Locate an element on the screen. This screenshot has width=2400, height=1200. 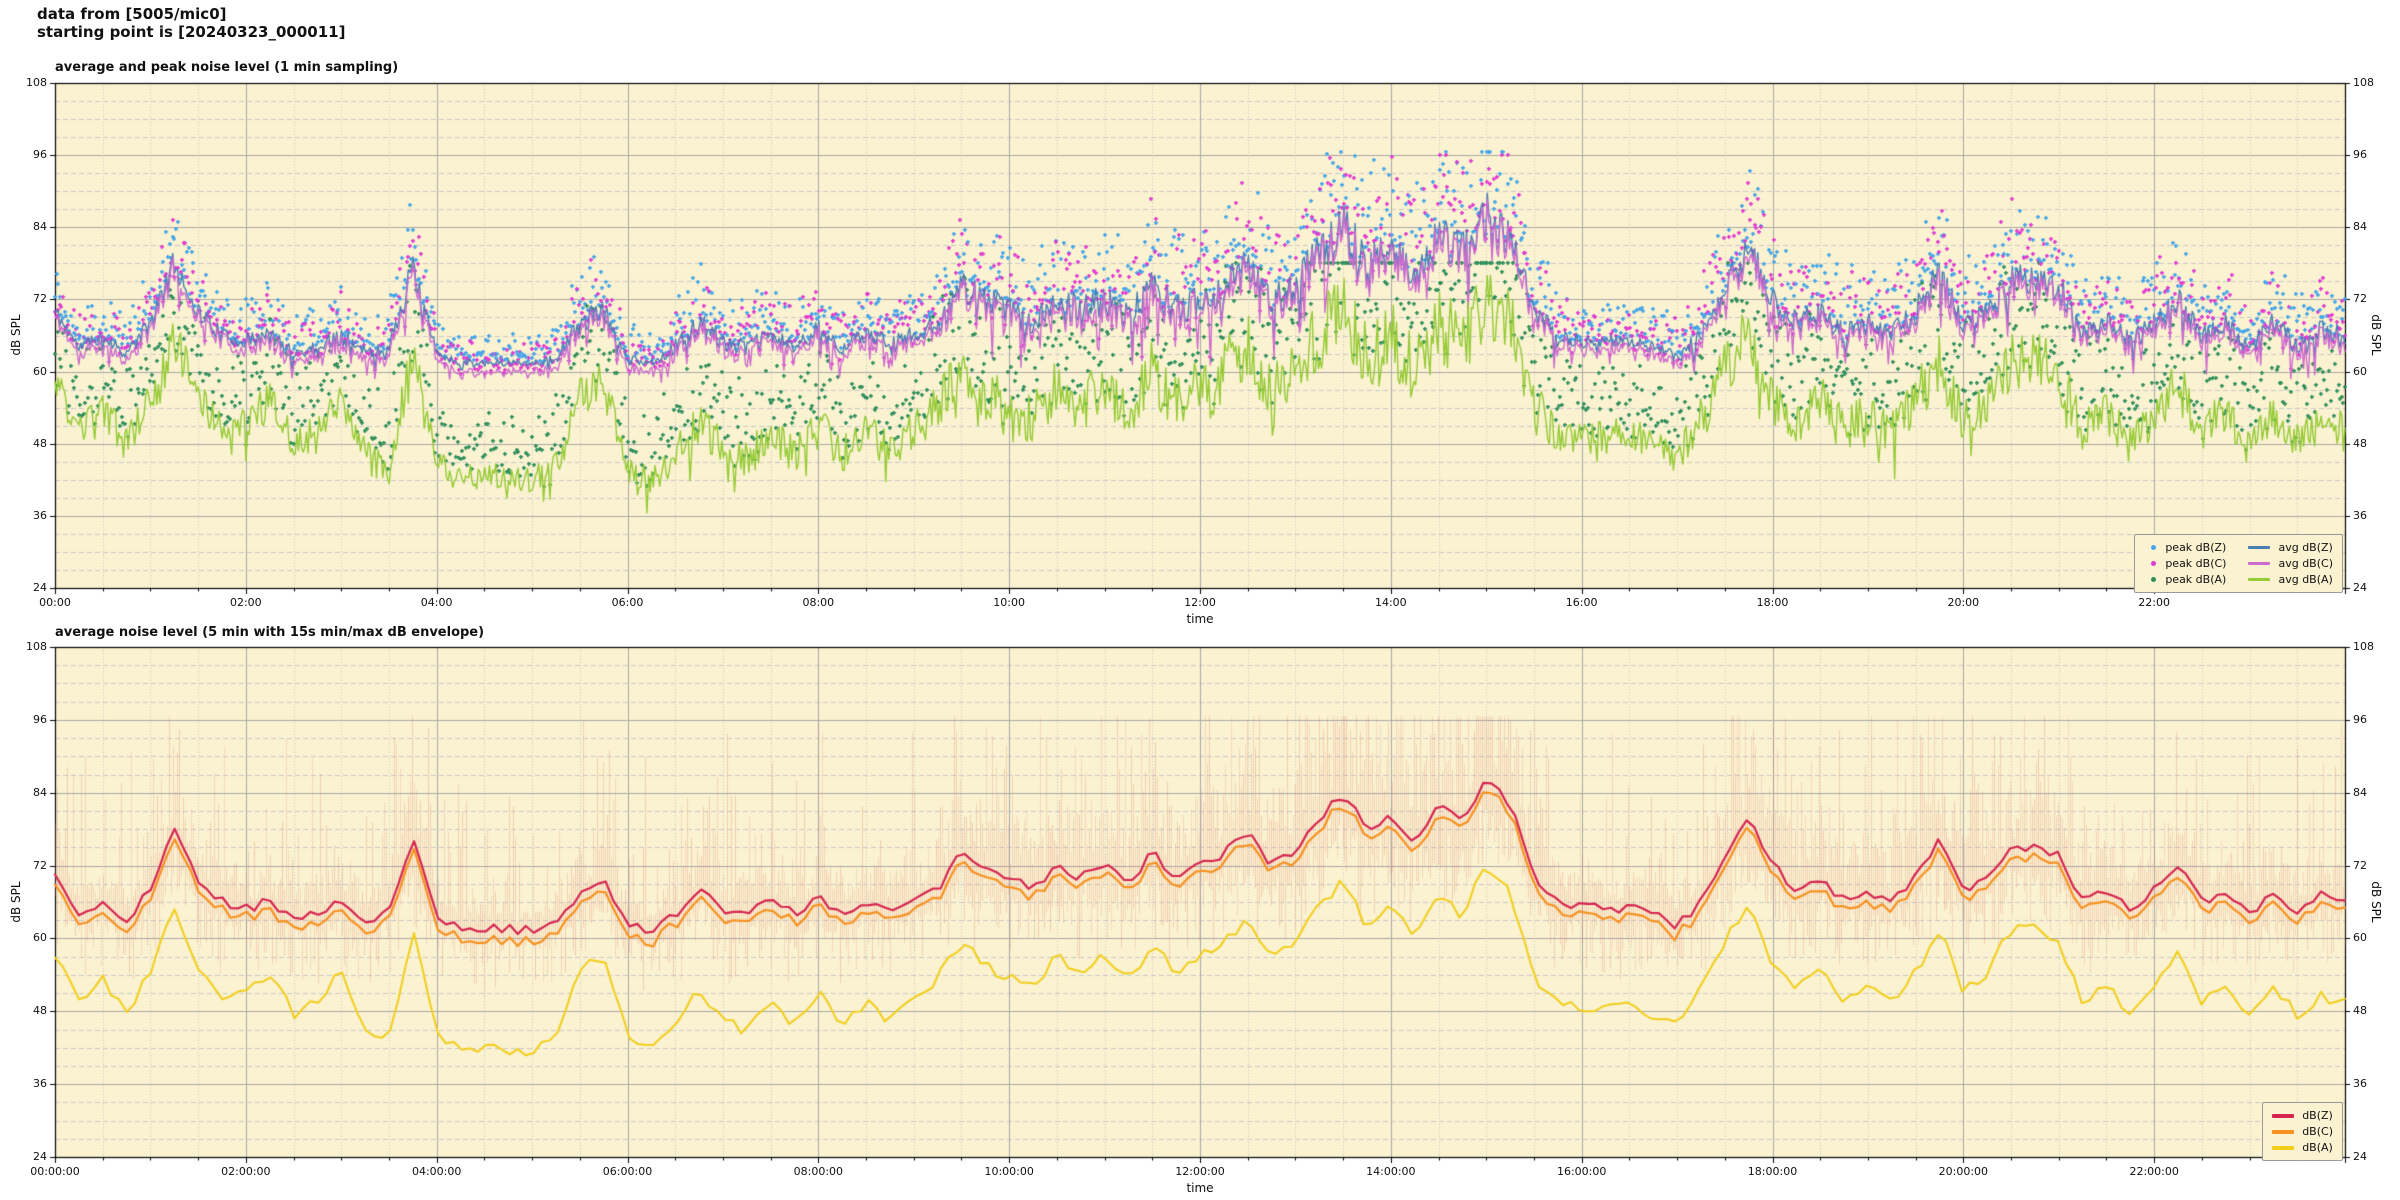
legend-item: peak dB(A) is located at coordinates (2185, 579).